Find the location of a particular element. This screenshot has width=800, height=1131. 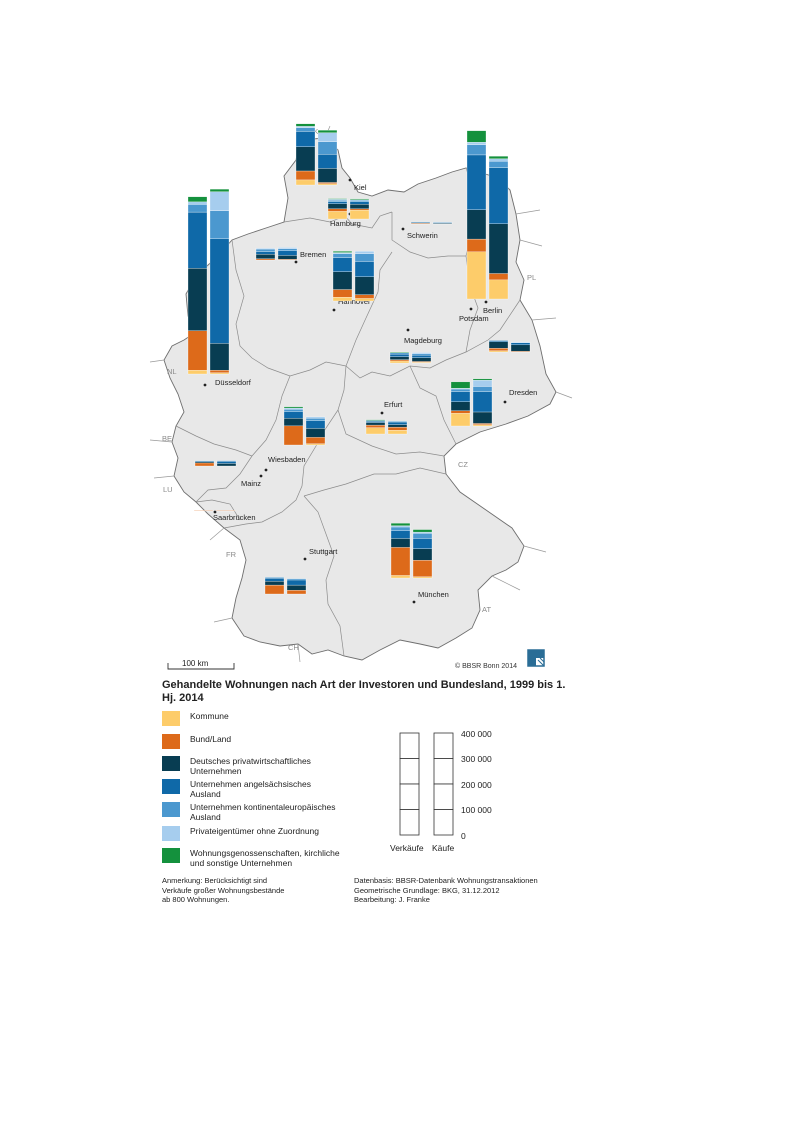

bar-sachsen-kaeufe-deutsch is located at coordinates (482, 417).